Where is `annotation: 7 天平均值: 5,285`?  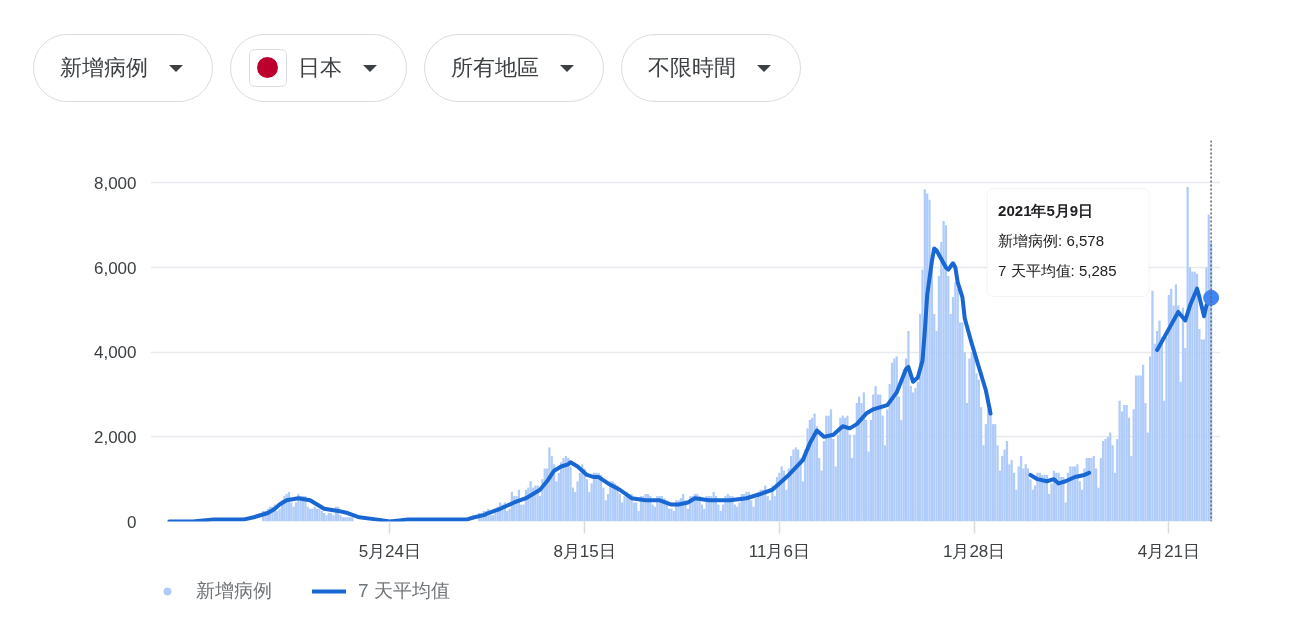
annotation: 7 天平均值: 5,285 is located at coordinates (1057, 270).